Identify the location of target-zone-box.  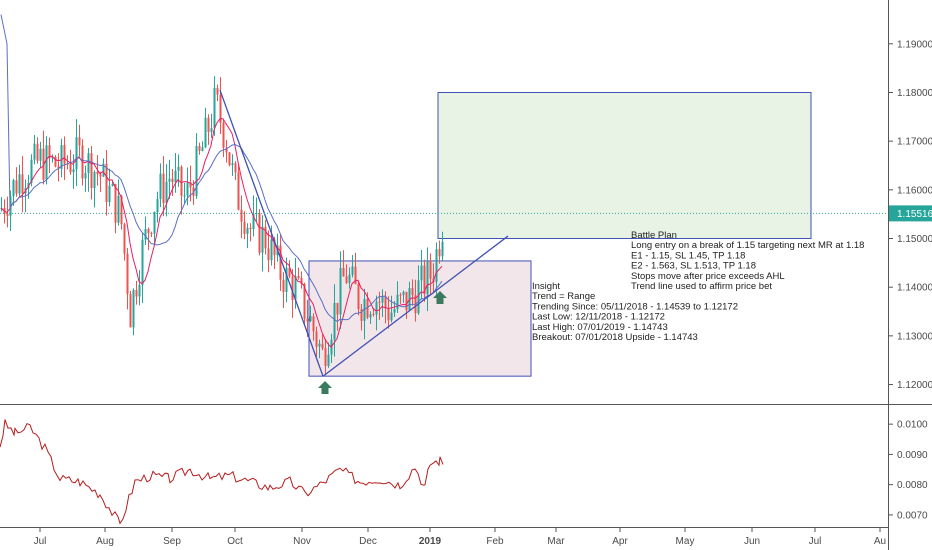
(624, 165).